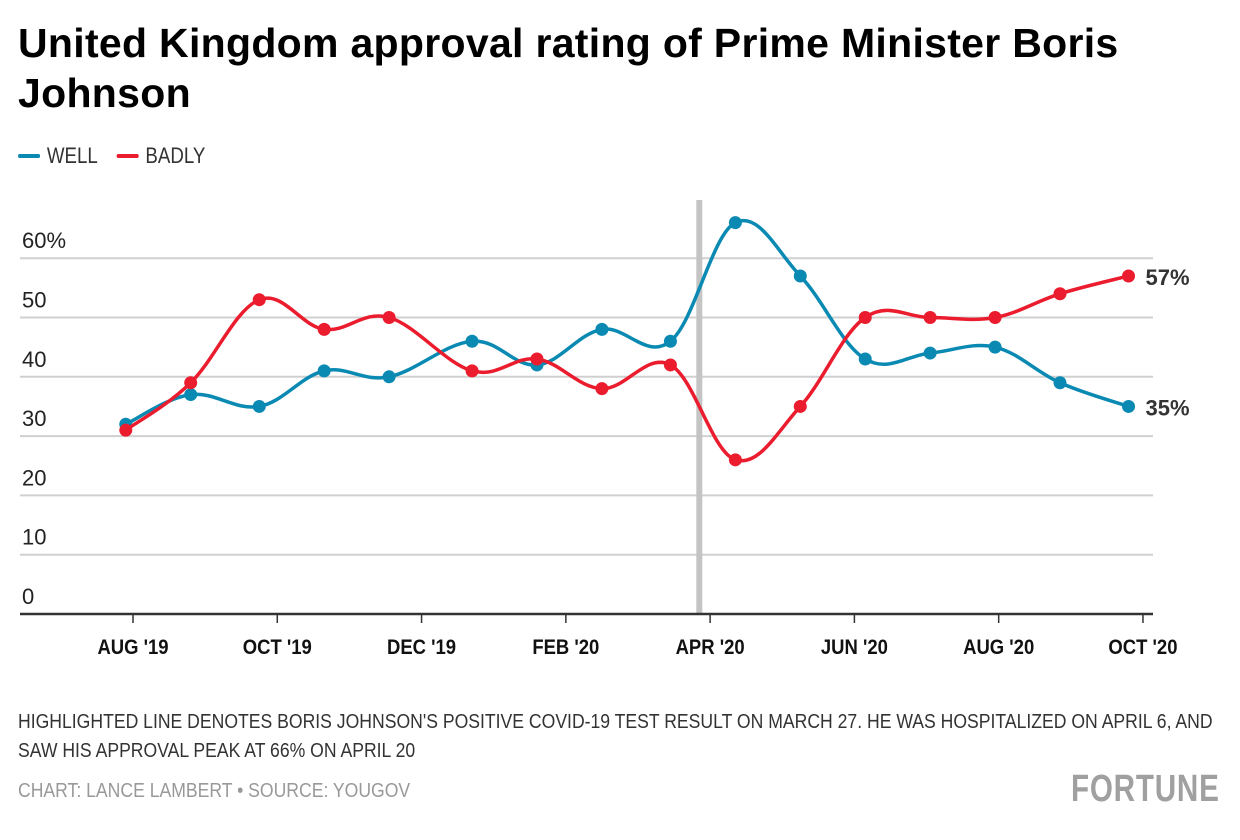 Image resolution: width=1240 pixels, height=840 pixels. I want to click on x-tick-label: APR '20, so click(710, 647).